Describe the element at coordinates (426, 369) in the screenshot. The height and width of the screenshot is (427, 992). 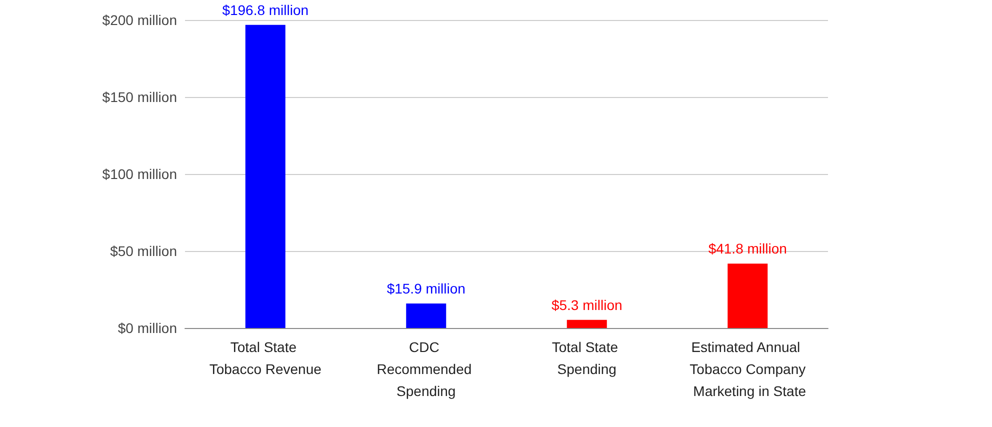
I see `x-tick-label: CDC Recommended Spending` at that location.